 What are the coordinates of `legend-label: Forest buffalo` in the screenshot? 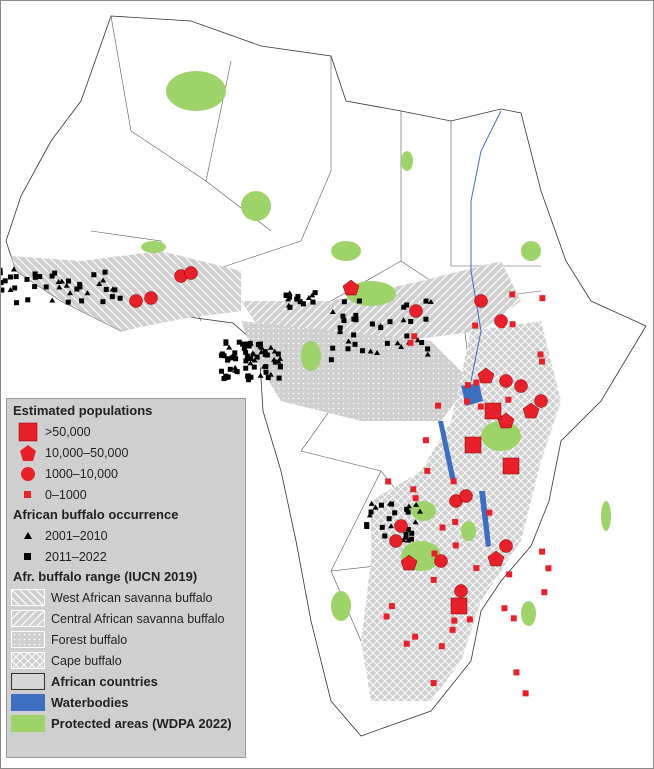 It's located at (89, 639).